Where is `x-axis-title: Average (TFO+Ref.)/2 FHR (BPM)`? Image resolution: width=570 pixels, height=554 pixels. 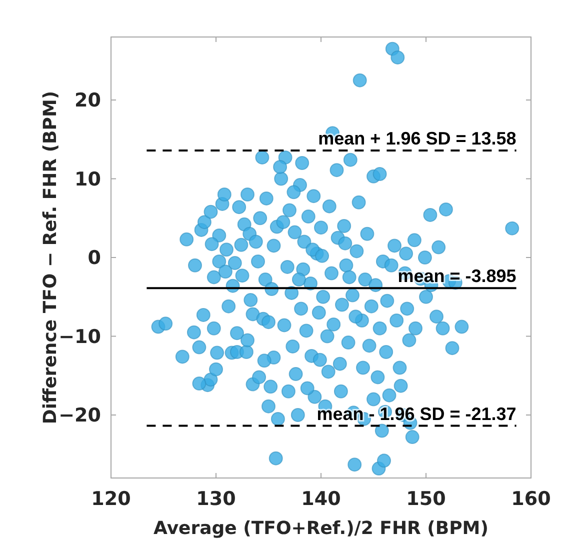
x-axis-title: Average (TFO+Ref.)/2 FHR (BPM) is located at coordinates (321, 528).